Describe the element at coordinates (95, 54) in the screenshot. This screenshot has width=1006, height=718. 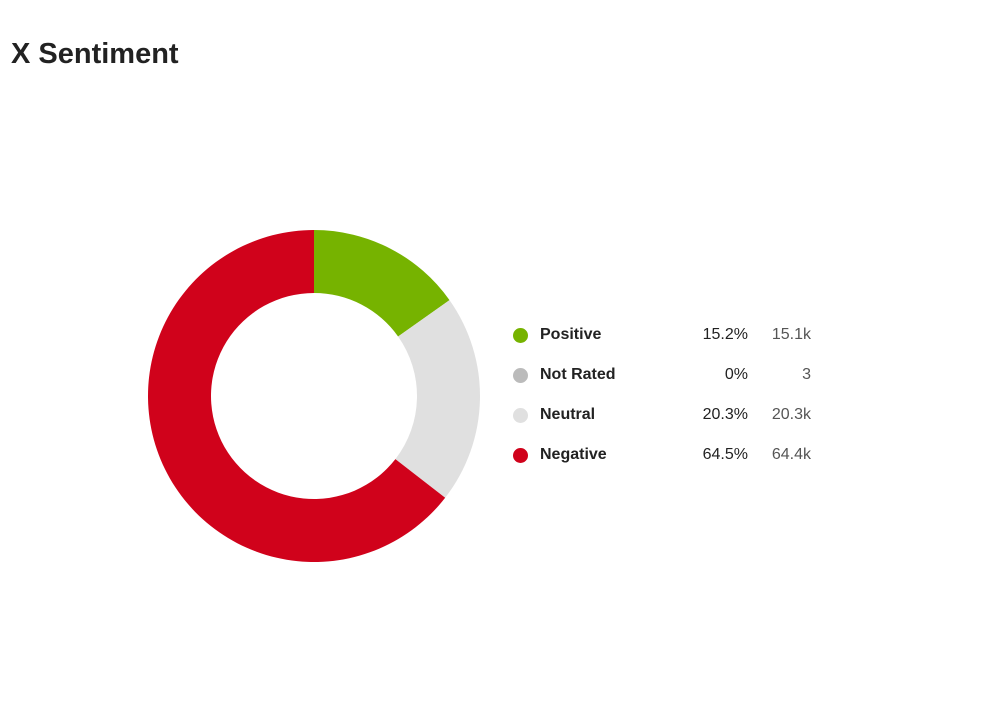
I see `chart-title: X Sentiment` at that location.